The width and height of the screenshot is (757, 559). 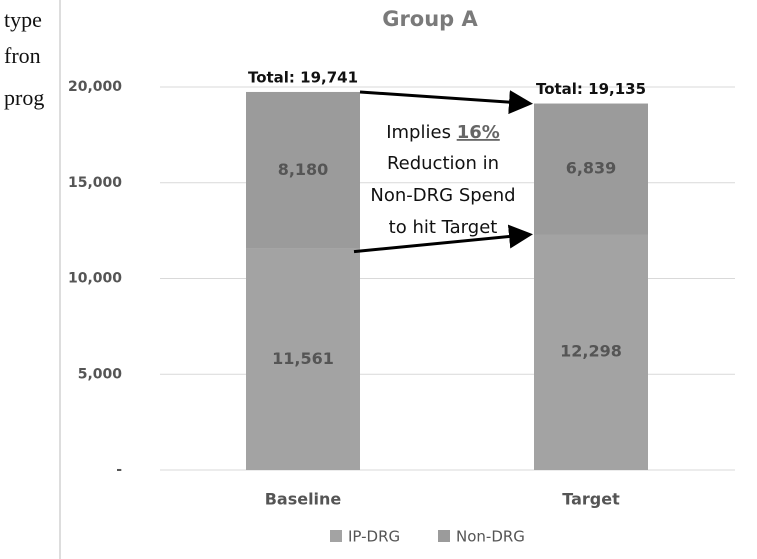 I want to click on legend-label: Non-DRG, so click(x=490, y=537).